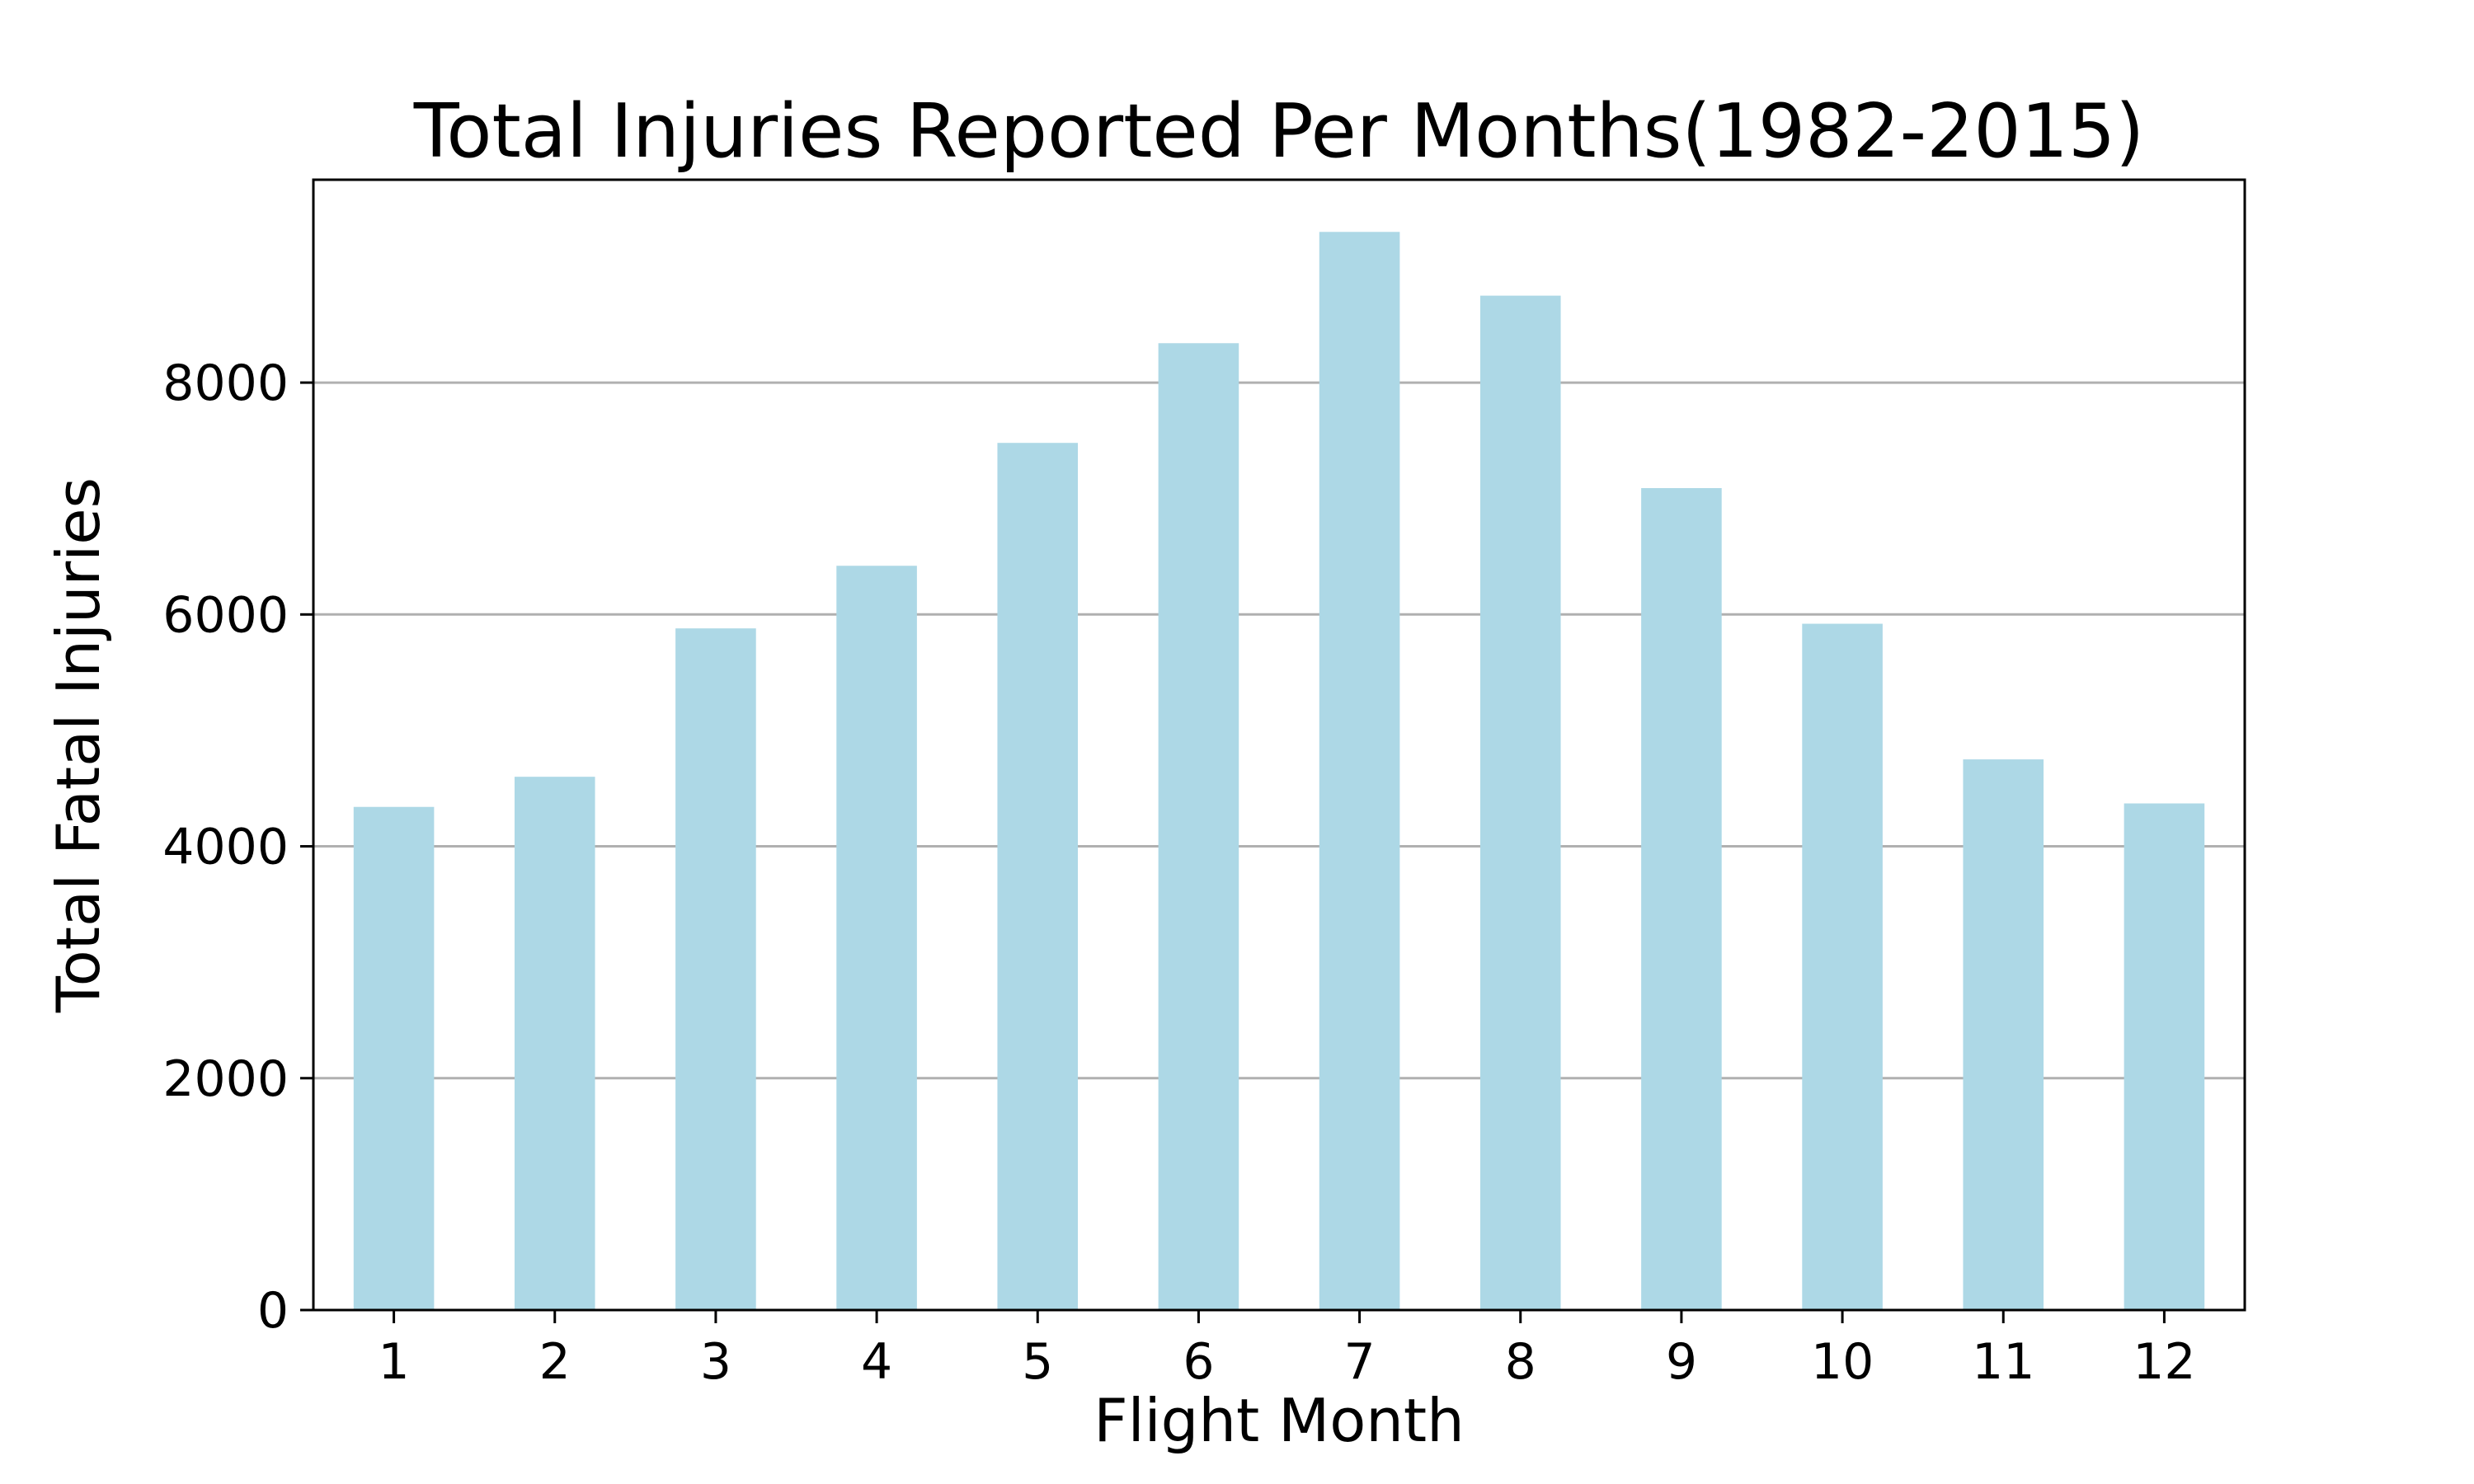  I want to click on x-axis-ticks: 1 2 3 4 5 6 7 8 9 10 11 12, so click(1287, 1350).